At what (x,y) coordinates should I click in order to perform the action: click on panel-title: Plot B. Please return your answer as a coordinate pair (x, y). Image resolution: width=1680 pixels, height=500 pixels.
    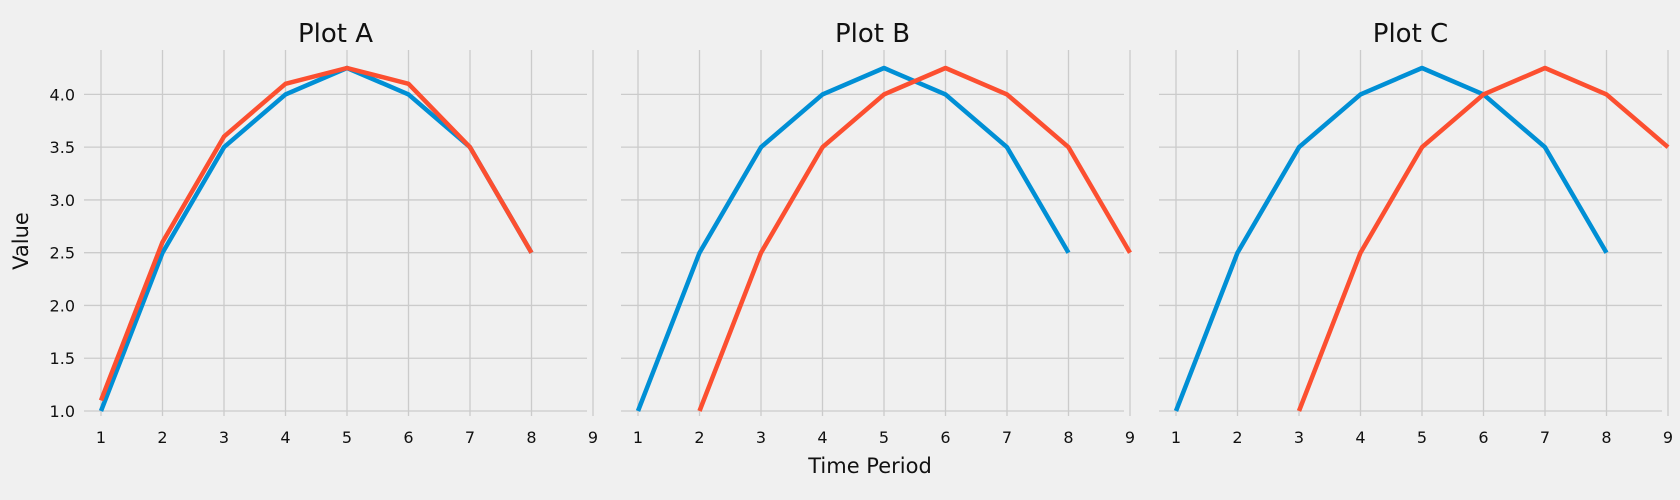
    Looking at the image, I should click on (872, 34).